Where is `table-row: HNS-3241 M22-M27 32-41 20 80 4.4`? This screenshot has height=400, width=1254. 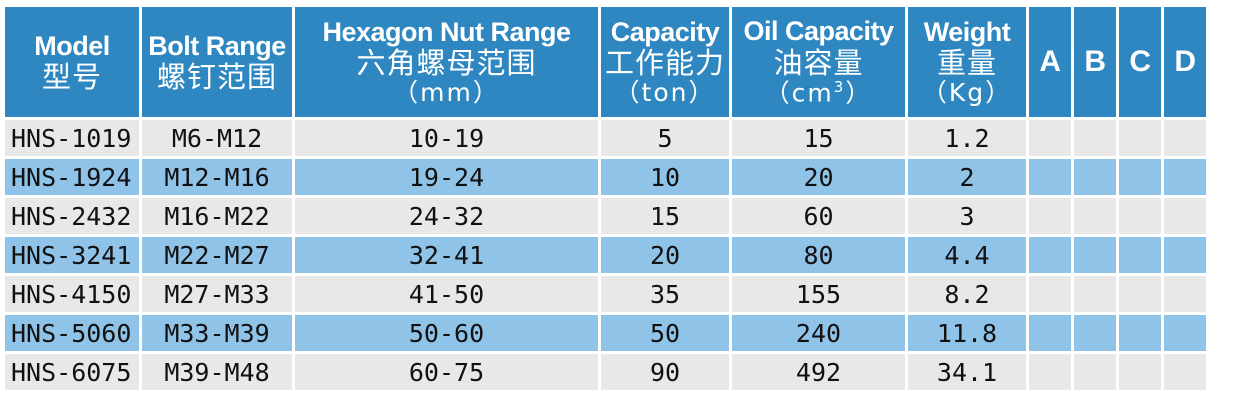 table-row: HNS-3241 M22-M27 32-41 20 80 4.4 is located at coordinates (605, 255).